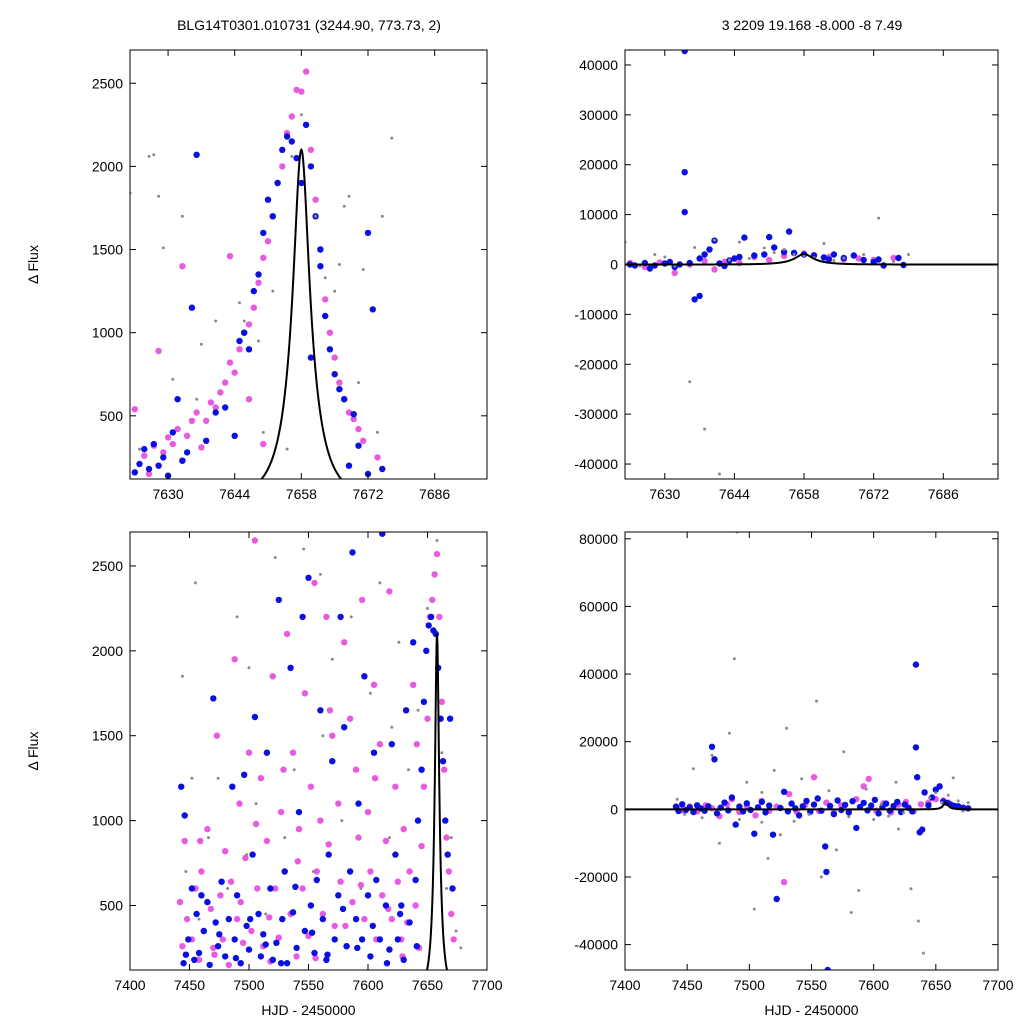 Image resolution: width=1024 pixels, height=1024 pixels. What do you see at coordinates (367, 494) in the screenshot?
I see `x-tick-label: 7672` at bounding box center [367, 494].